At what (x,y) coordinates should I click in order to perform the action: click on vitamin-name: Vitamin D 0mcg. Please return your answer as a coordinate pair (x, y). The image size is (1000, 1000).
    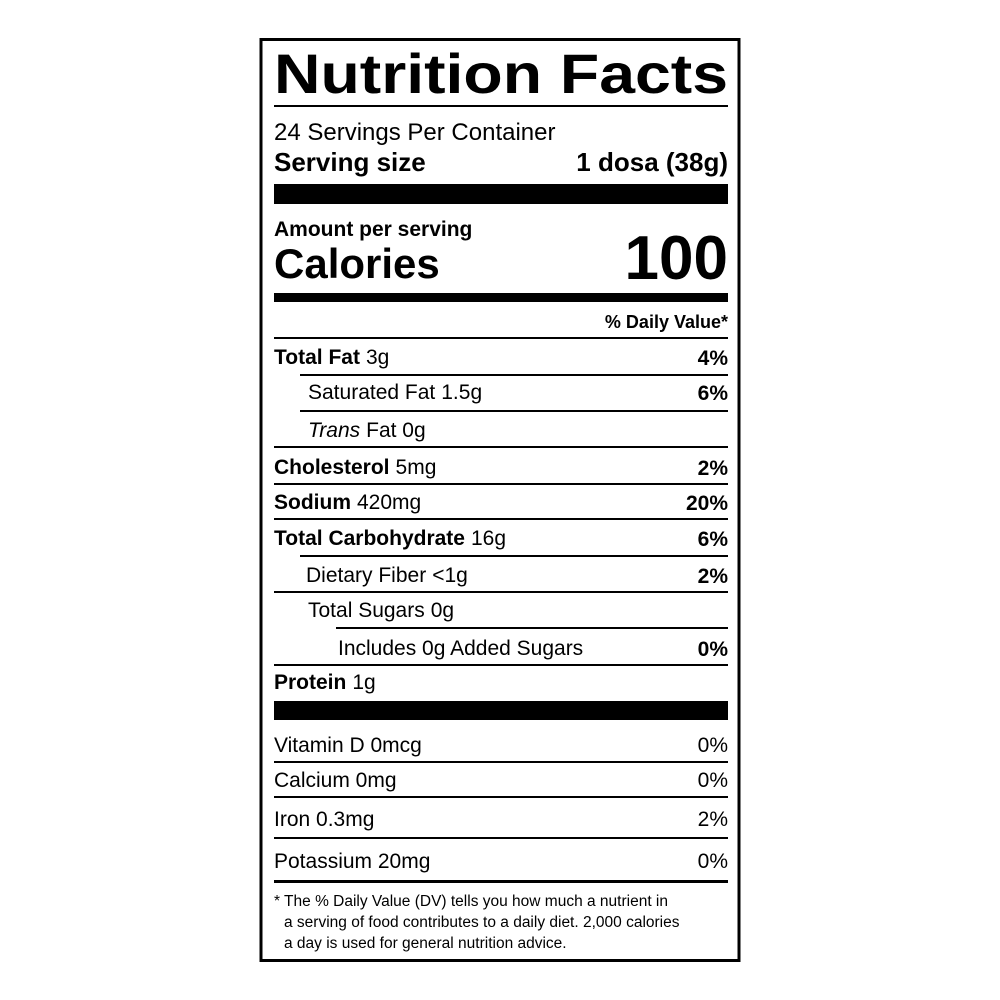
    Looking at the image, I should click on (348, 745).